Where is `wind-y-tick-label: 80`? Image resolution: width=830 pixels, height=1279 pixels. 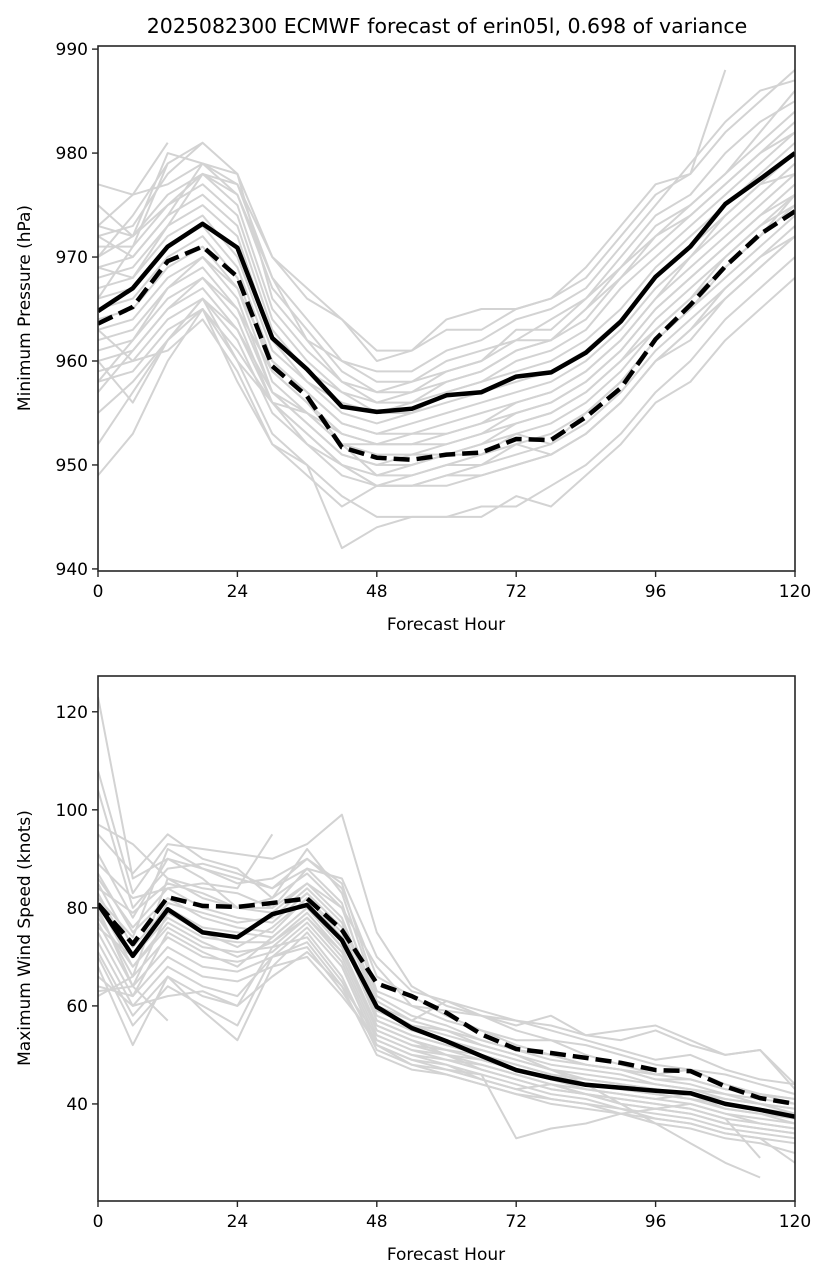 wind-y-tick-label: 80 is located at coordinates (77, 909).